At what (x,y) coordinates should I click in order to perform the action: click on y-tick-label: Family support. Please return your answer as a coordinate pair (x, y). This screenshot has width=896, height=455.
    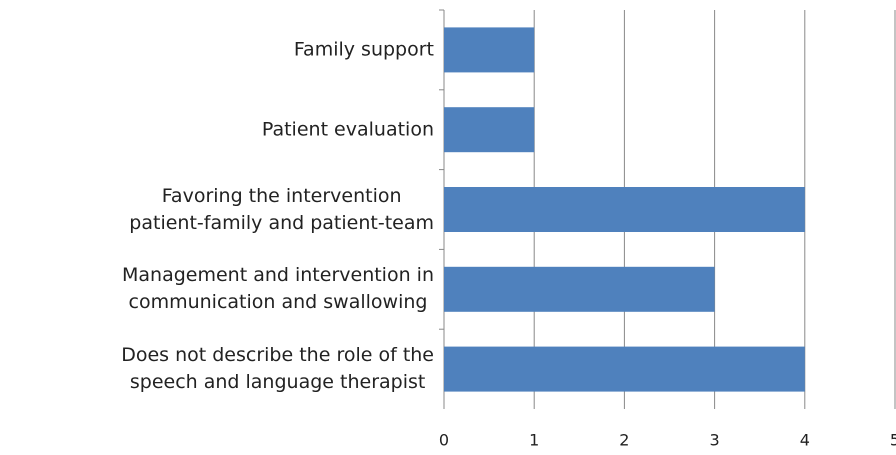
    Looking at the image, I should click on (363, 49).